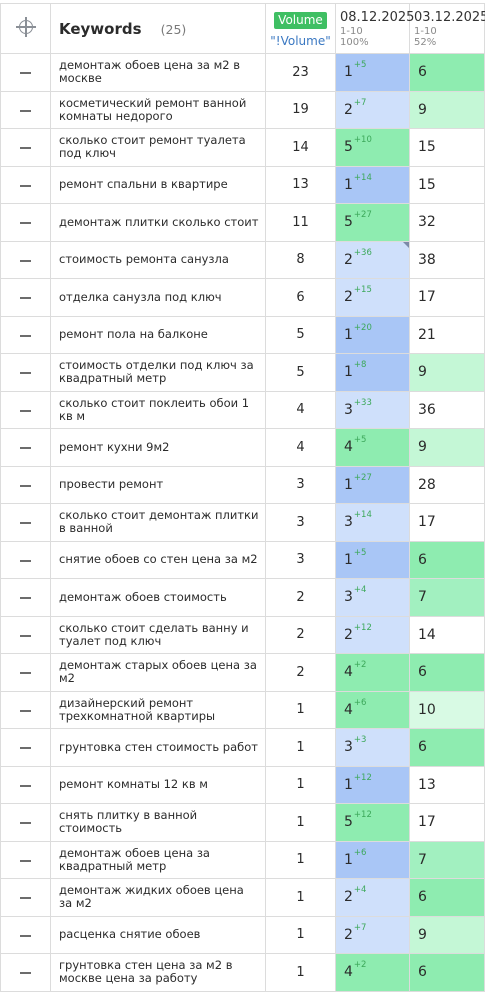 The width and height of the screenshot is (485, 992). What do you see at coordinates (158, 222) in the screenshot?
I see `keyword-cell: демонтаж плитки сколько стоит` at bounding box center [158, 222].